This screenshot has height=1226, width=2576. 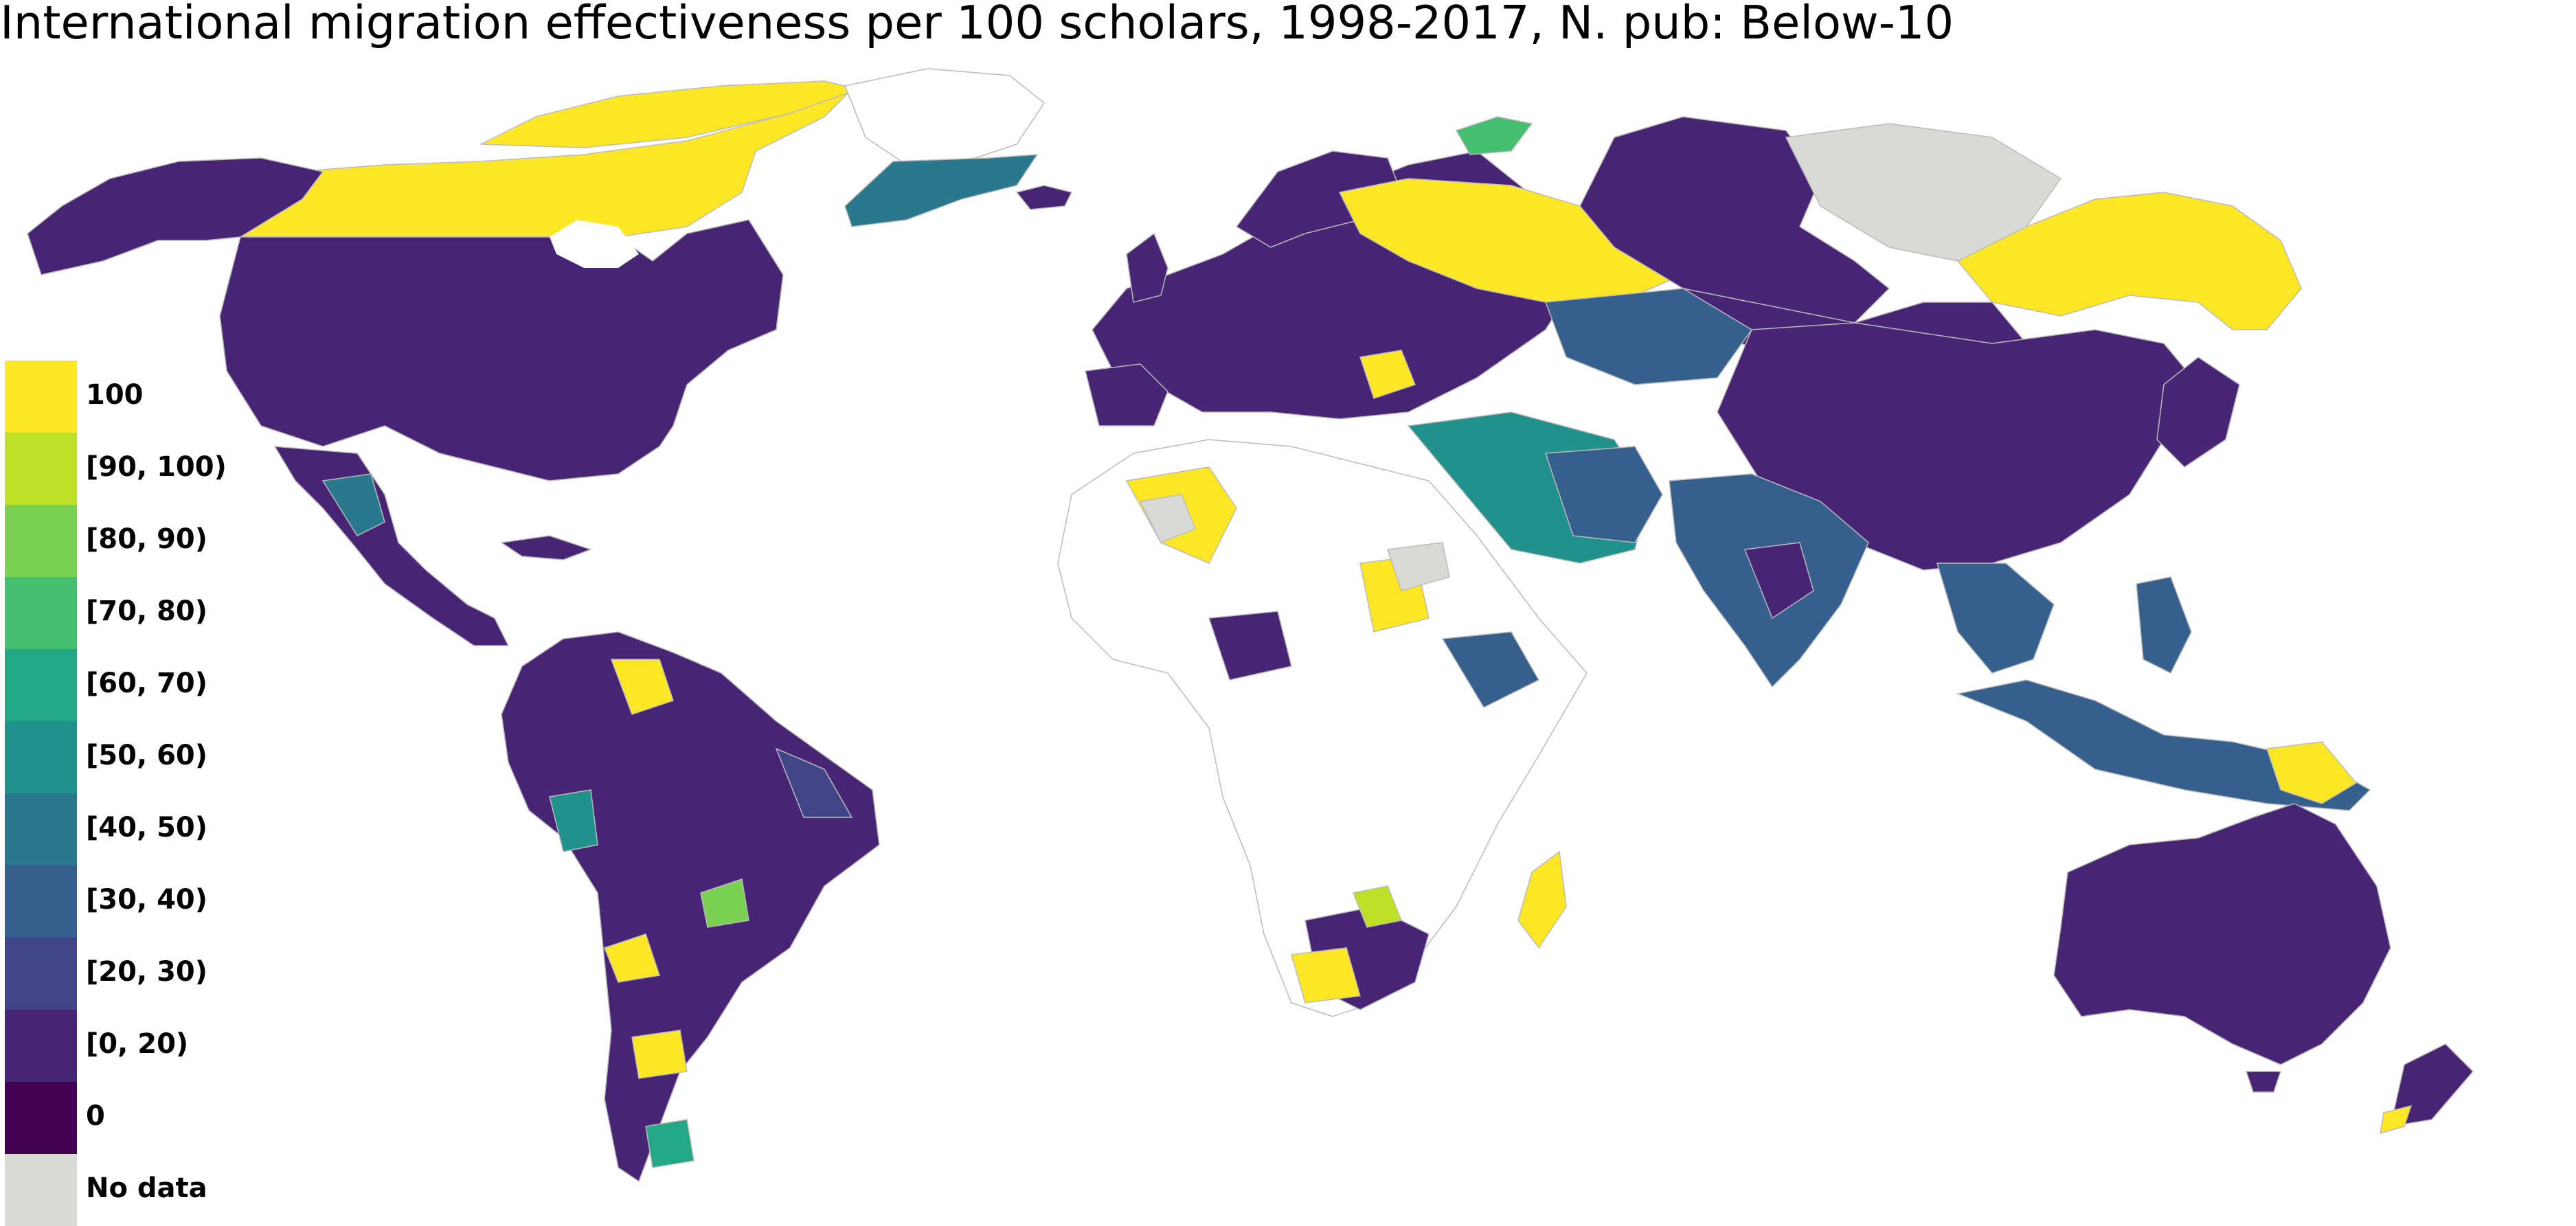 I want to click on region-mexico-north, so click(x=353, y=504).